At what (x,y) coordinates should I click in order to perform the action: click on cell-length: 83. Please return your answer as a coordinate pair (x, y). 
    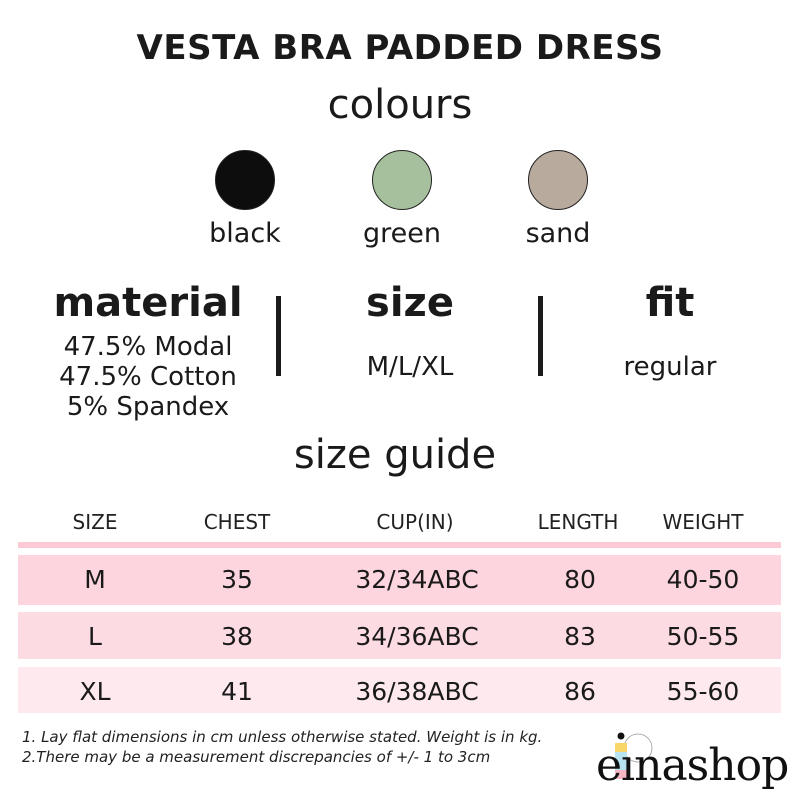
    Looking at the image, I should click on (580, 636).